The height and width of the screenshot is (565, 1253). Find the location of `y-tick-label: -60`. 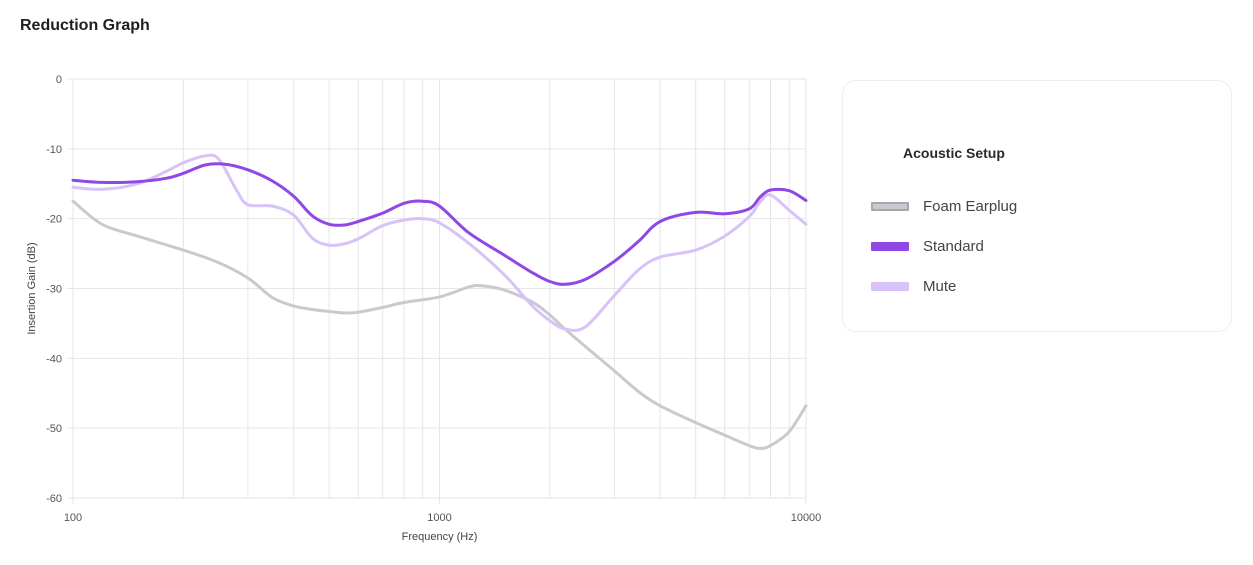

y-tick-label: -60 is located at coordinates (54, 499).